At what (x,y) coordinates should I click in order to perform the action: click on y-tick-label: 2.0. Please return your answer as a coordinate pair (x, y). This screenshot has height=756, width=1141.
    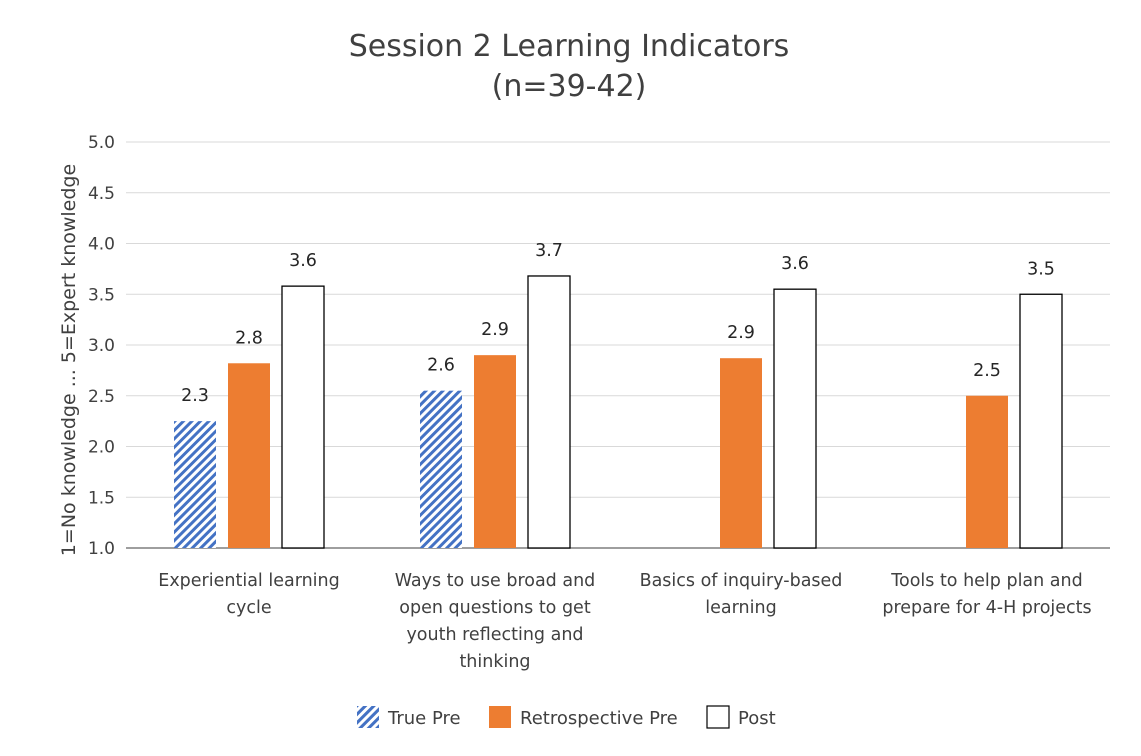
    Looking at the image, I should click on (101, 448).